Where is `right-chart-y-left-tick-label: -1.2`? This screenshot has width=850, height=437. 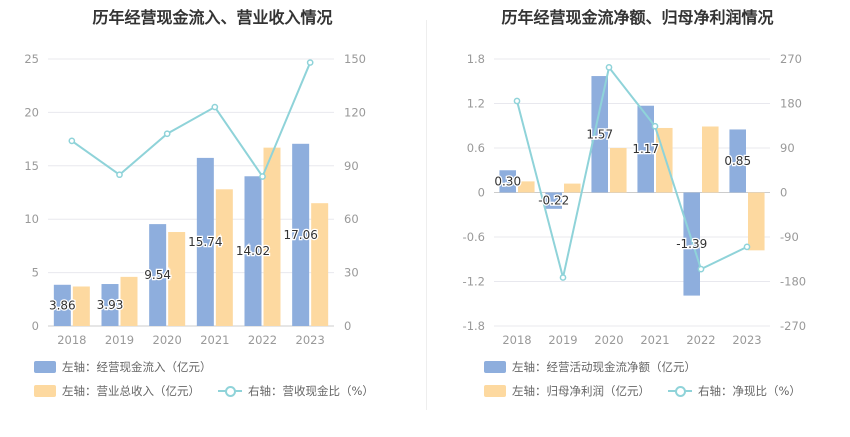 right-chart-y-left-tick-label: -1.2 is located at coordinates (474, 282).